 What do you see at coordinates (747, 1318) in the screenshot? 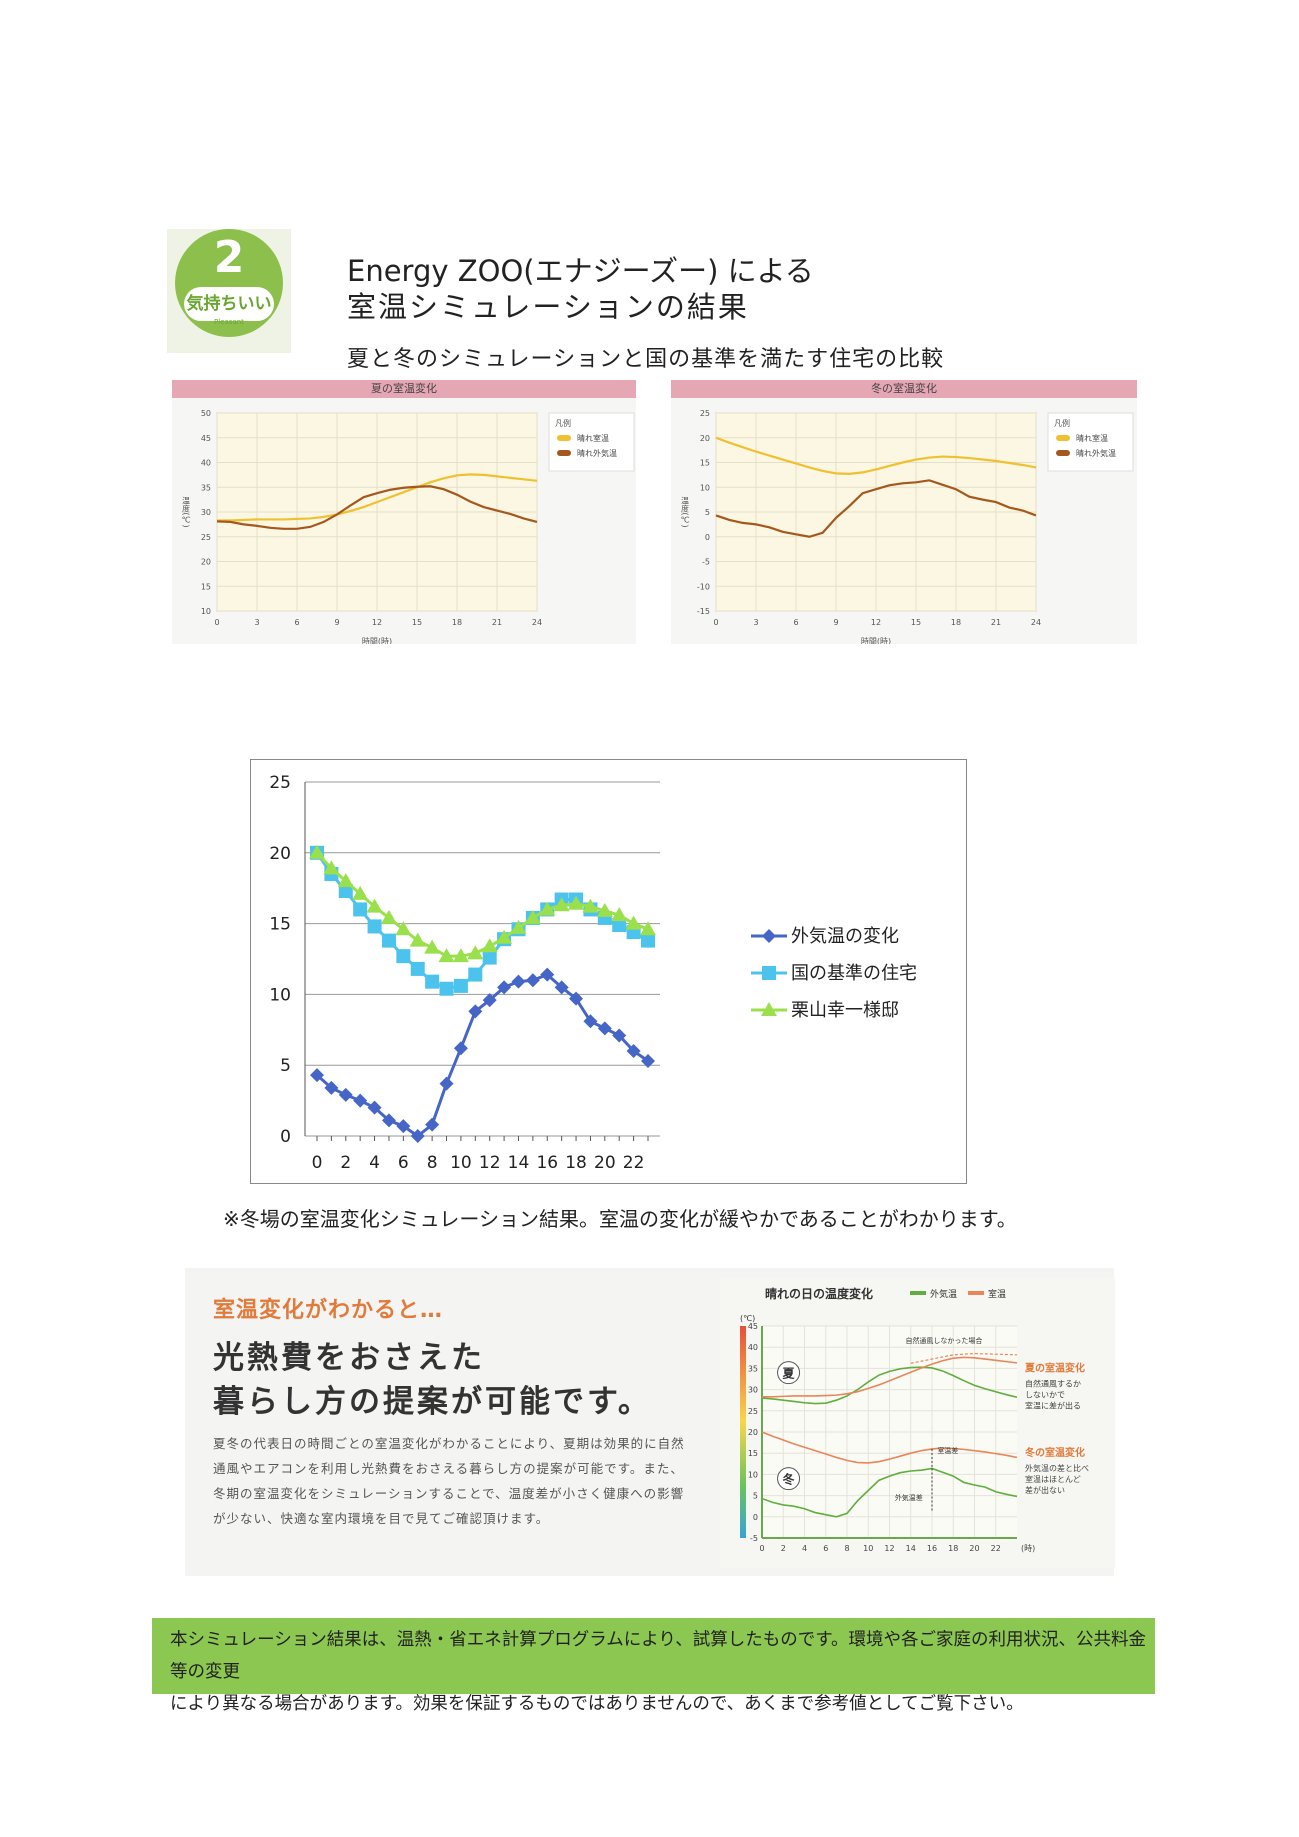
I see `promo-y-unit: (℃)` at bounding box center [747, 1318].